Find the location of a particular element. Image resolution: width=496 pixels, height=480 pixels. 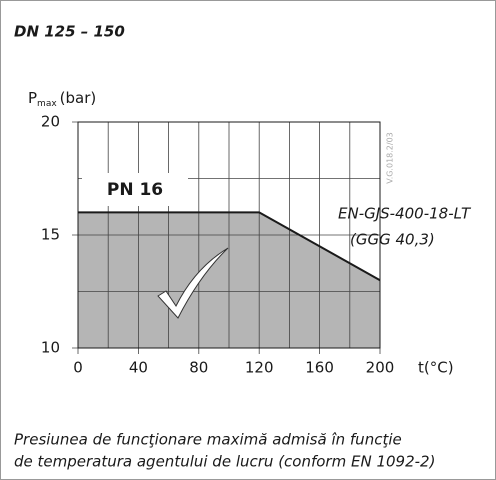

y-axis-label: Pmax (bar) is located at coordinates (62, 99).